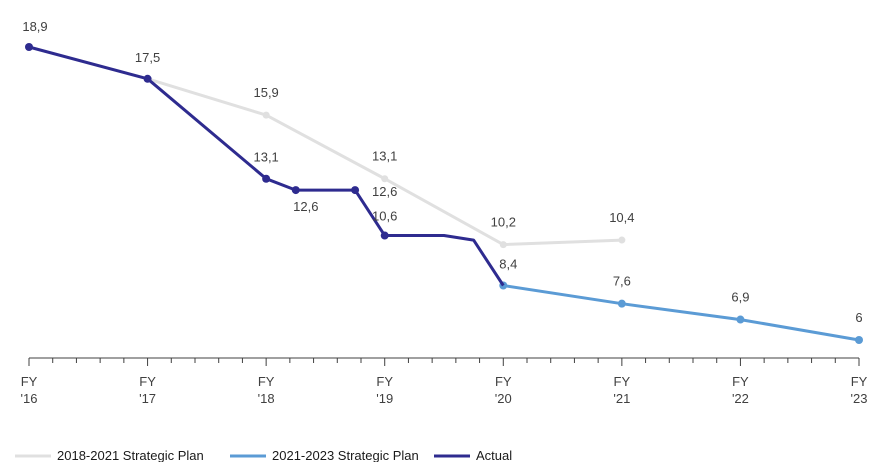 This screenshot has width=869, height=462. I want to click on x-tick-label: FY '21, so click(621, 390).